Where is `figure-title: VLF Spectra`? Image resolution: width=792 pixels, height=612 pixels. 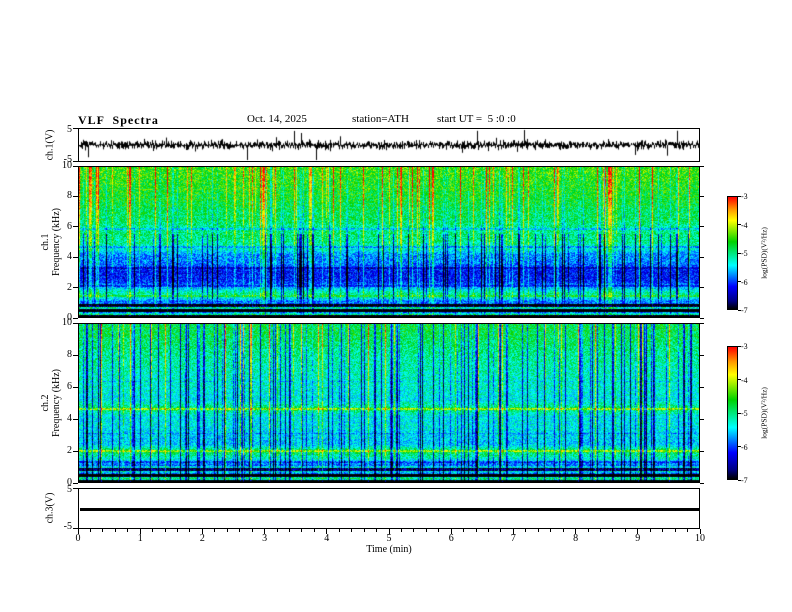 figure-title: VLF Spectra is located at coordinates (118, 120).